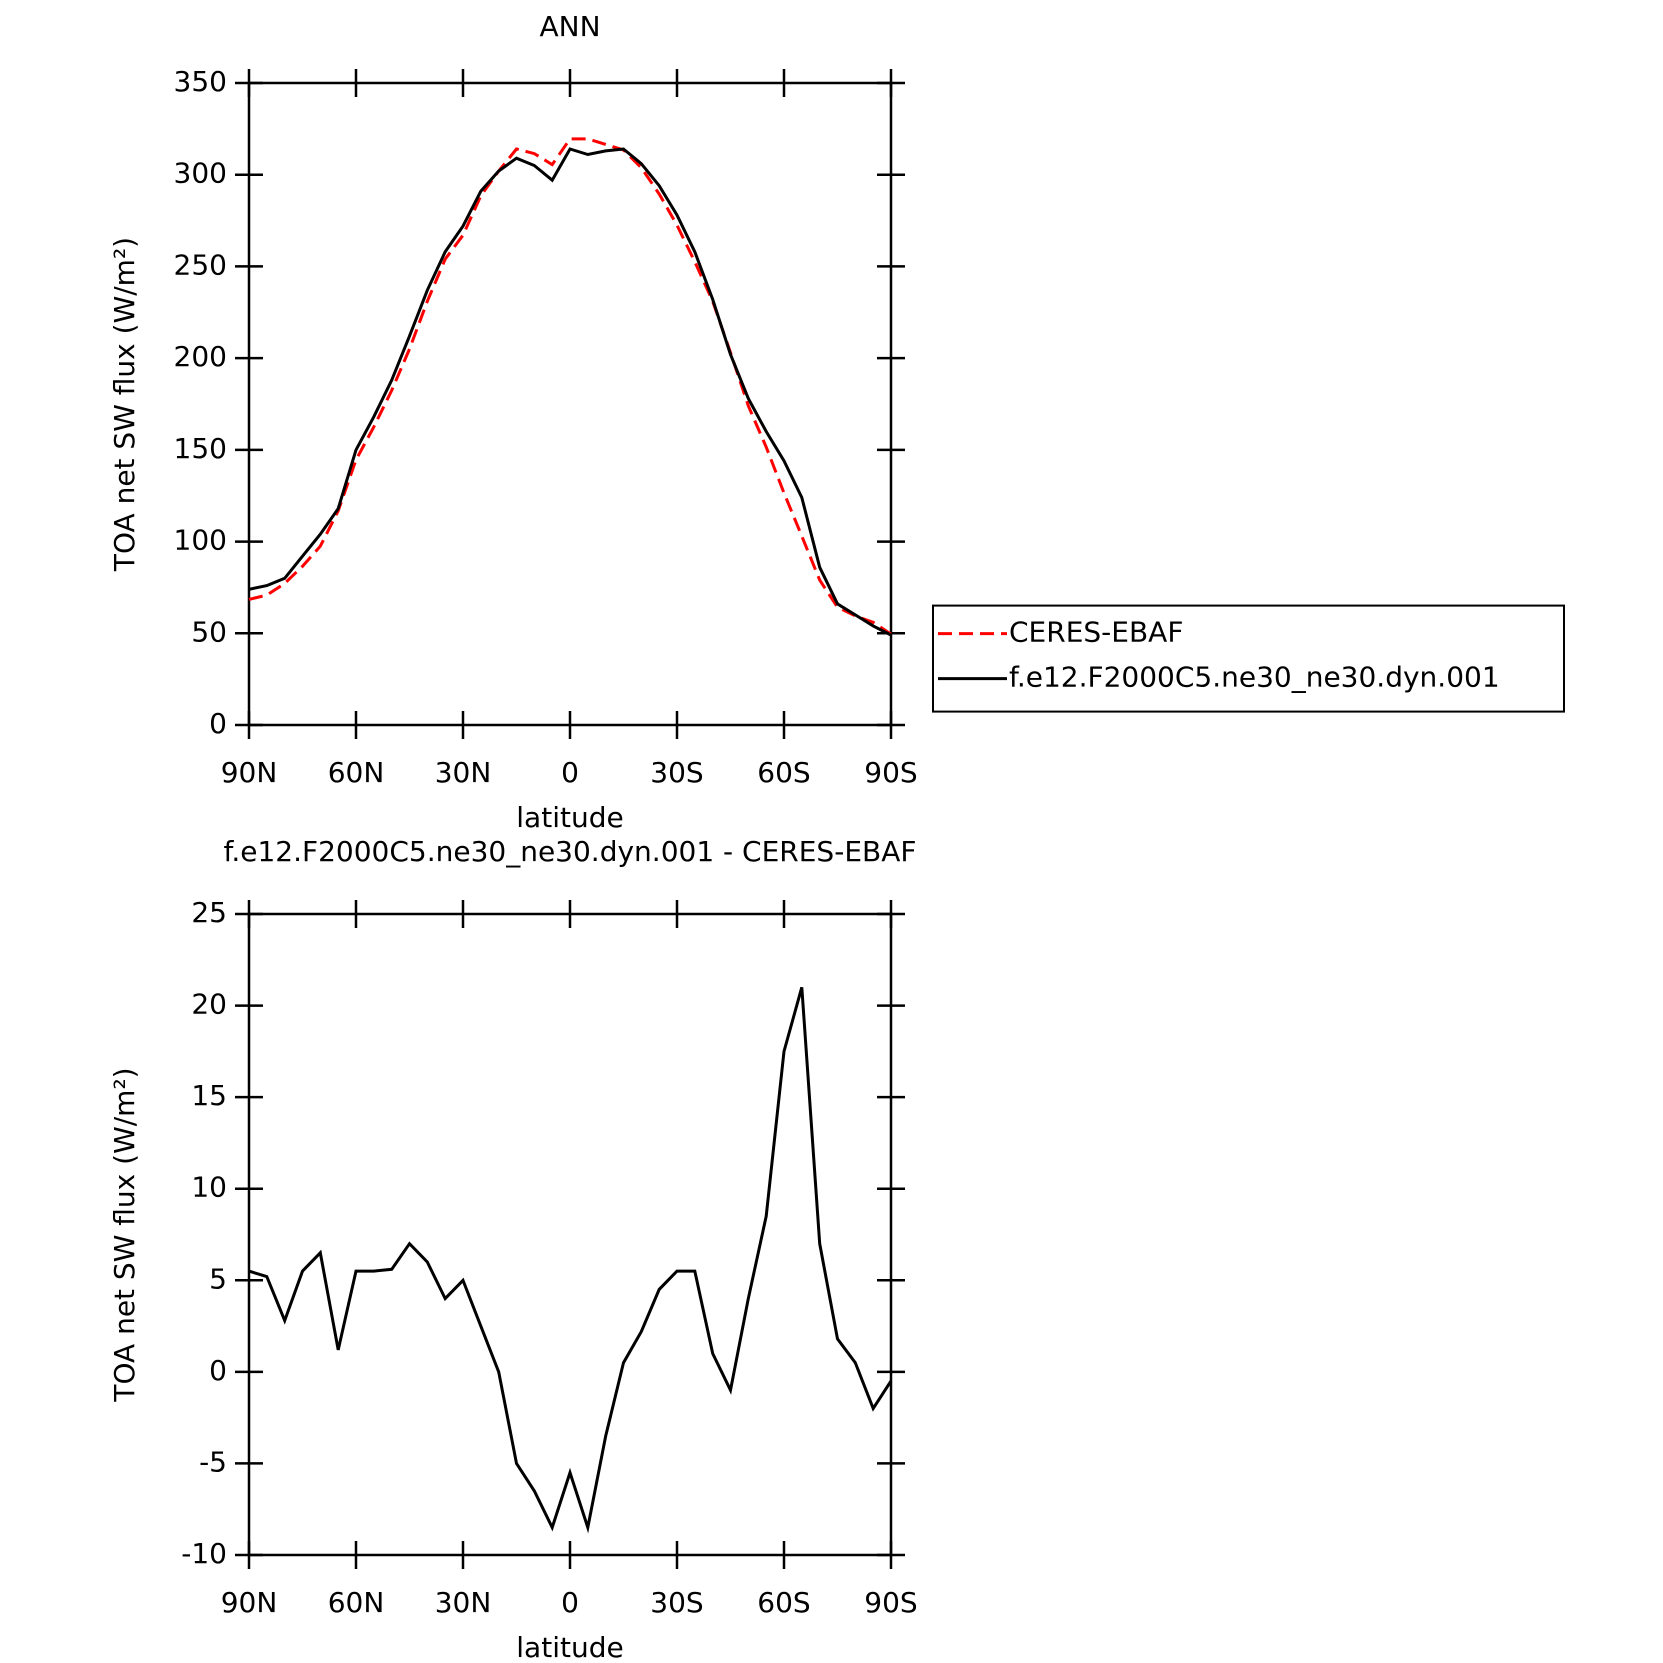 This screenshot has width=1663, height=1663. I want to click on y-tick-label: 15, so click(209, 1095).